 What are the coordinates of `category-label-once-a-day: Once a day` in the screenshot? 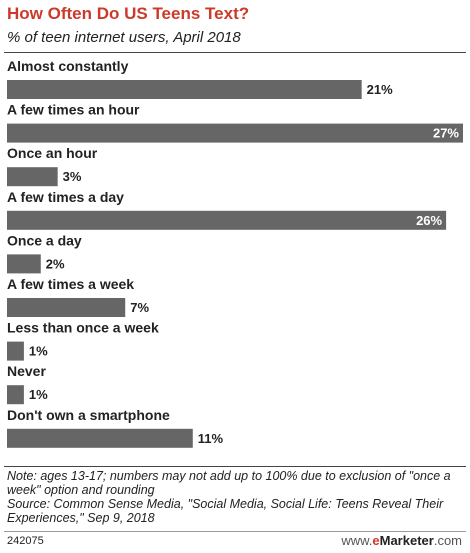 It's located at (44, 240).